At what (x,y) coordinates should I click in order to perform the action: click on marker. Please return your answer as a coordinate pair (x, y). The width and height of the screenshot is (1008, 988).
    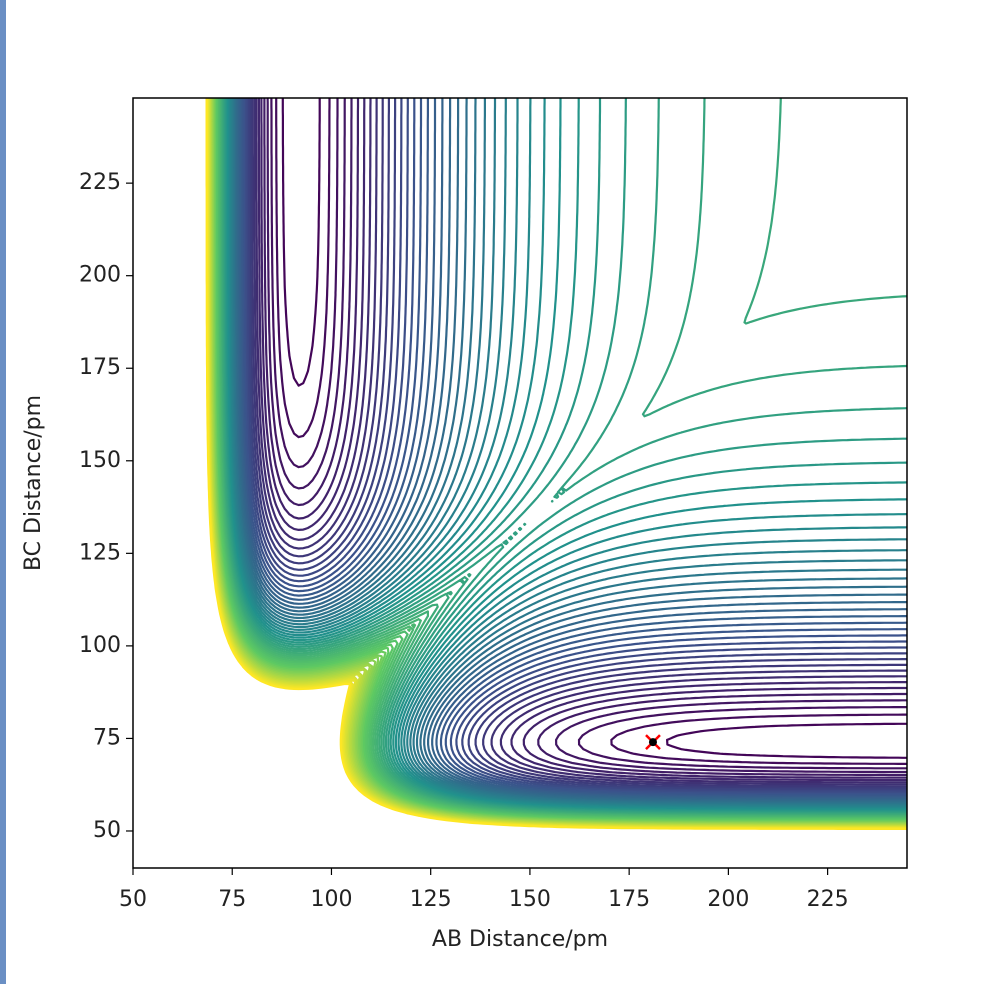
    Looking at the image, I should click on (653, 742).